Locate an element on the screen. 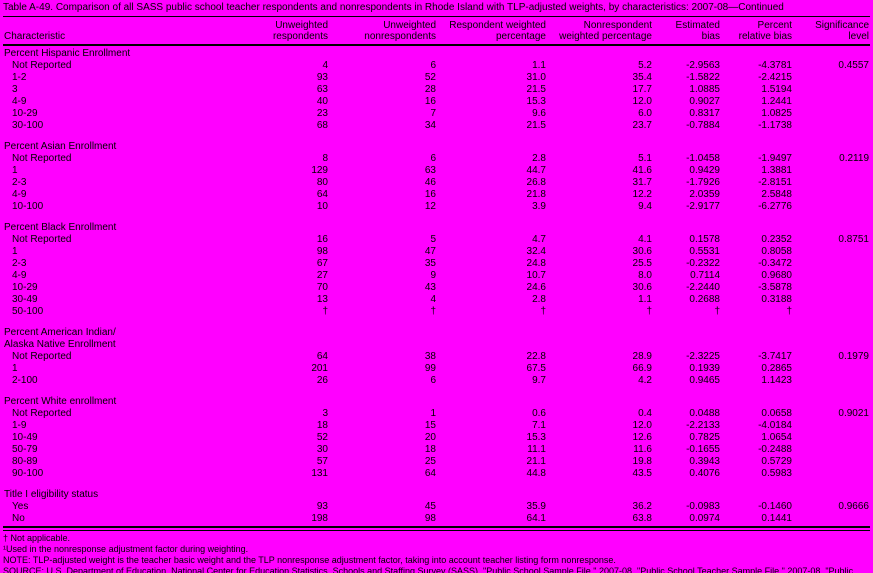 The width and height of the screenshot is (873, 573). row-label: 10-29 is located at coordinates (25, 287).